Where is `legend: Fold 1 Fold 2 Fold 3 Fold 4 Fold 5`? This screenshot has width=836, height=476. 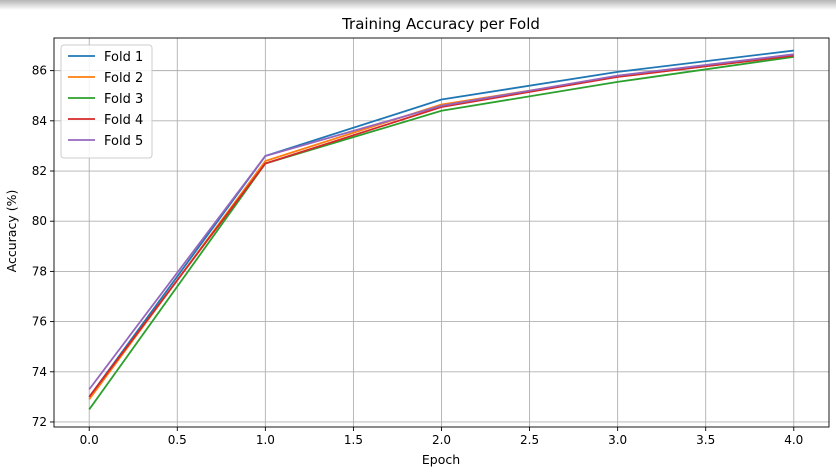
legend: Fold 1 Fold 2 Fold 3 Fold 4 Fold 5 is located at coordinates (106, 101).